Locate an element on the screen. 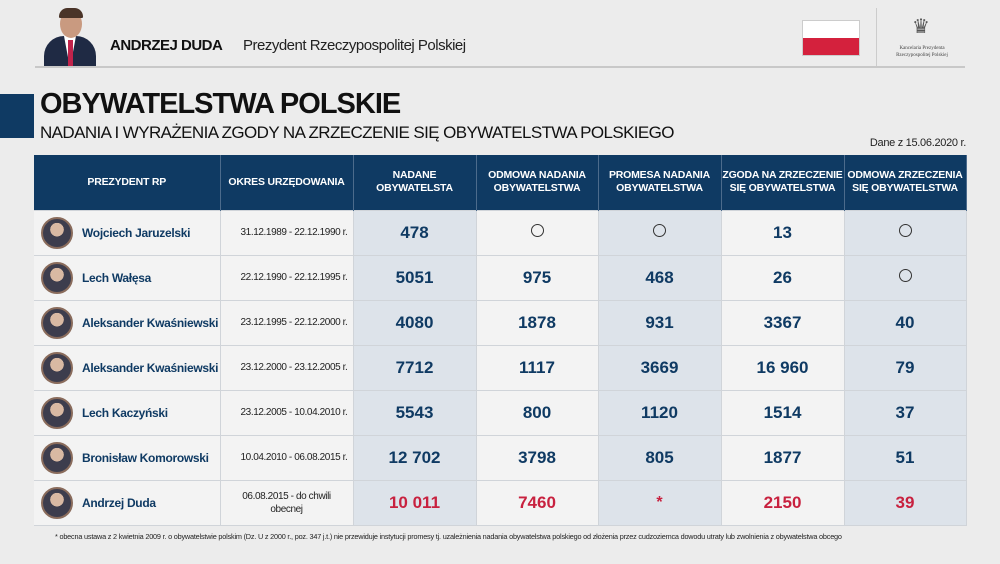  value-cell: 3367 is located at coordinates (783, 322).